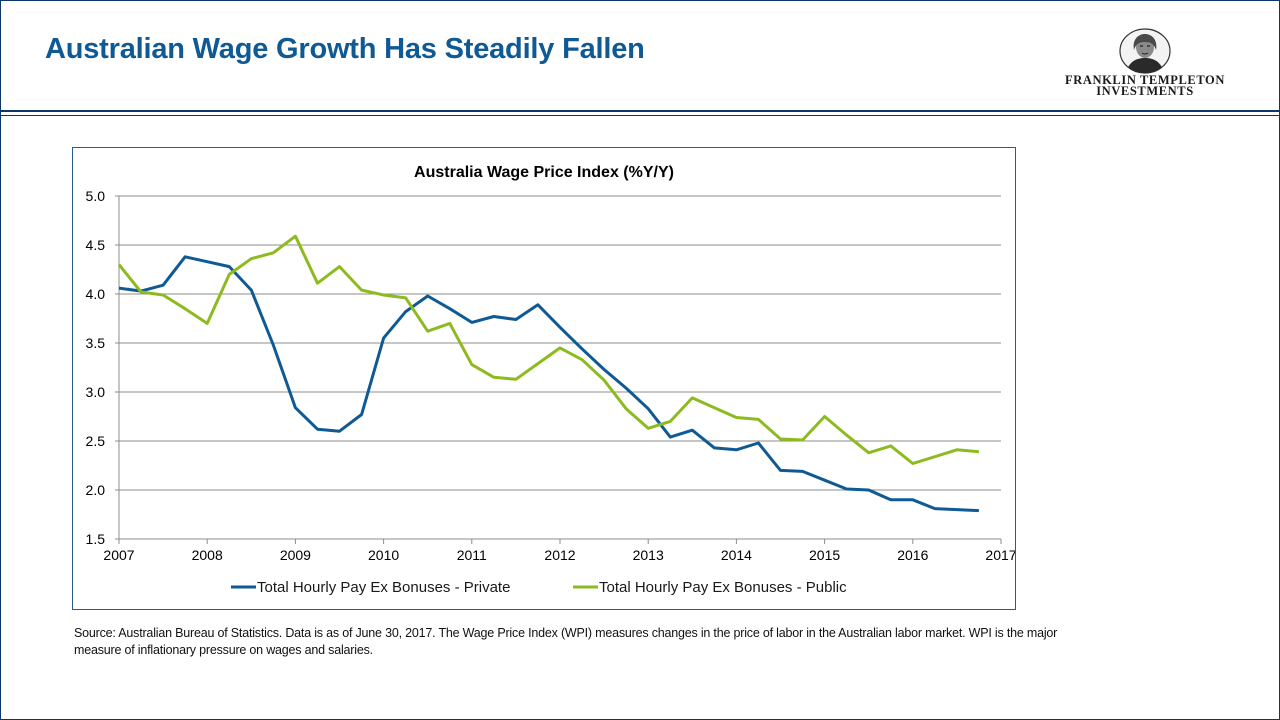 The height and width of the screenshot is (720, 1280). I want to click on y-tick-label: 3.0, so click(96, 392).